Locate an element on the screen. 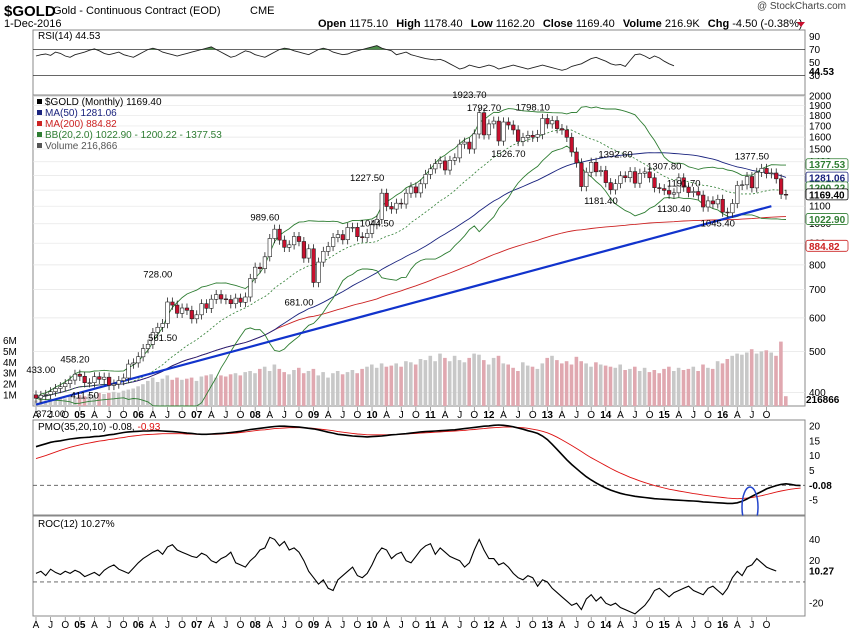  time-label: 13 is located at coordinates (548, 625).